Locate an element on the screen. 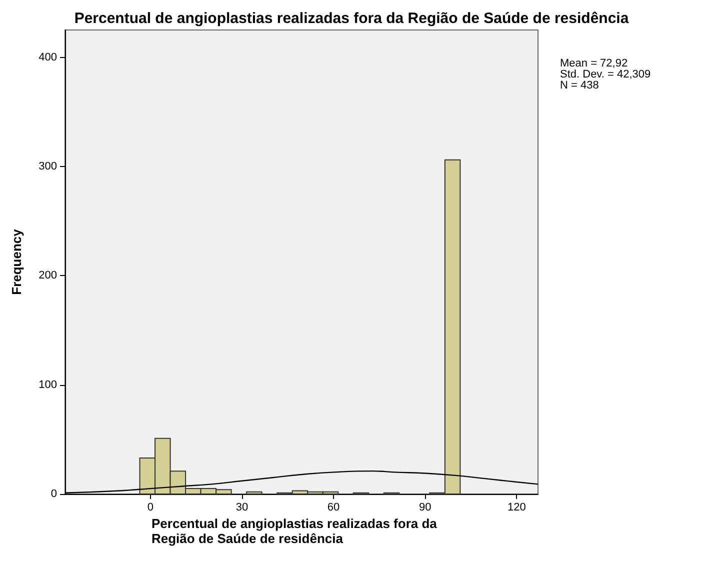  x-axis-title: Percentual de angioplastias realizadas fora da Região de Saúde de residência is located at coordinates (296, 531).